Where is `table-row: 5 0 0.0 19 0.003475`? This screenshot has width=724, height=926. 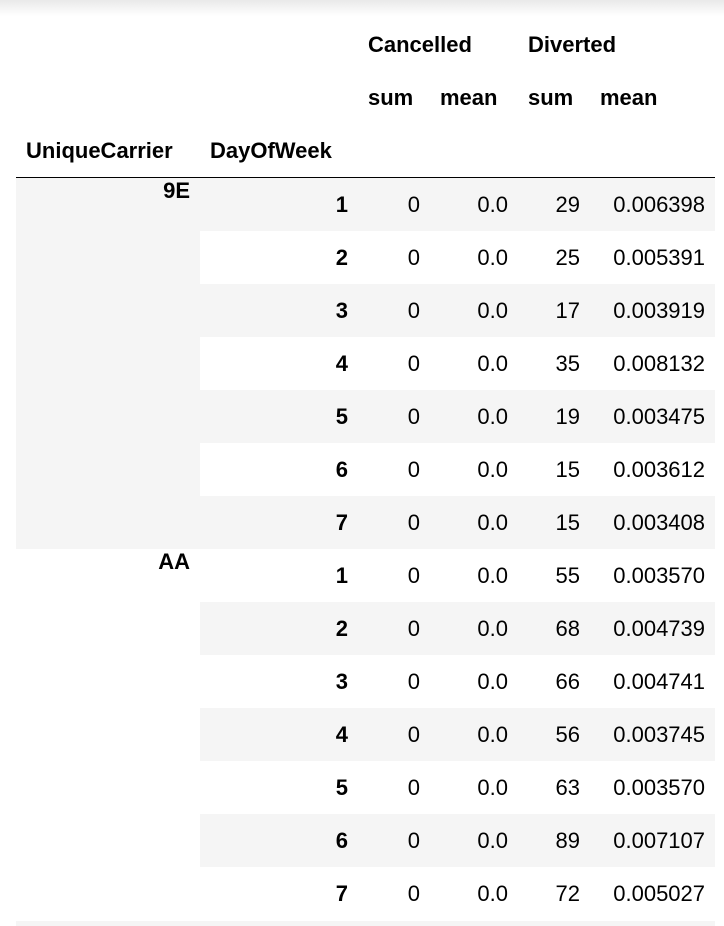
table-row: 5 0 0.0 19 0.003475 is located at coordinates (366, 416).